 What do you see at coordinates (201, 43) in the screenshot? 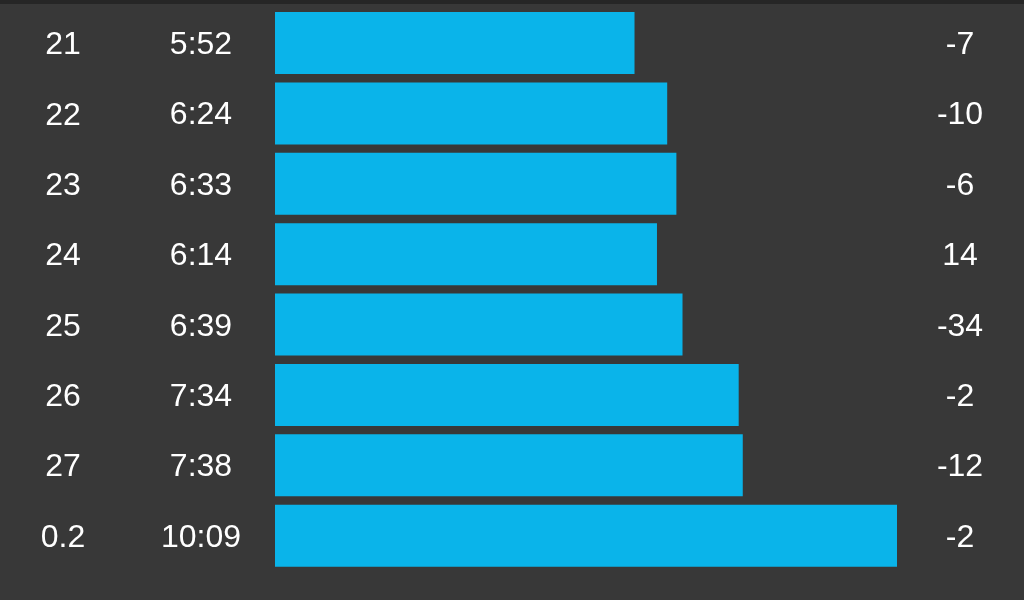
I see `data-label: 5:52` at bounding box center [201, 43].